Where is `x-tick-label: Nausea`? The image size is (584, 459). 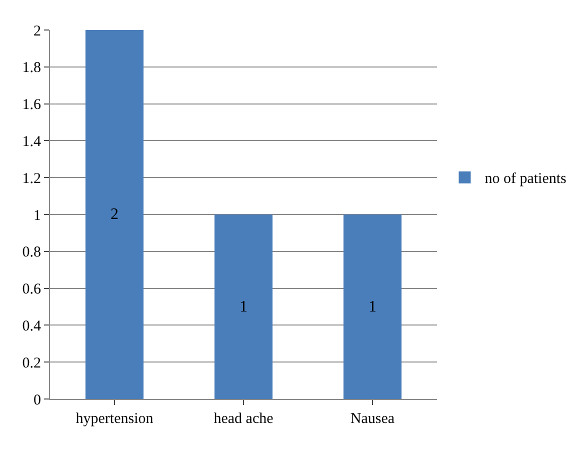
x-tick-label: Nausea is located at coordinates (372, 419).